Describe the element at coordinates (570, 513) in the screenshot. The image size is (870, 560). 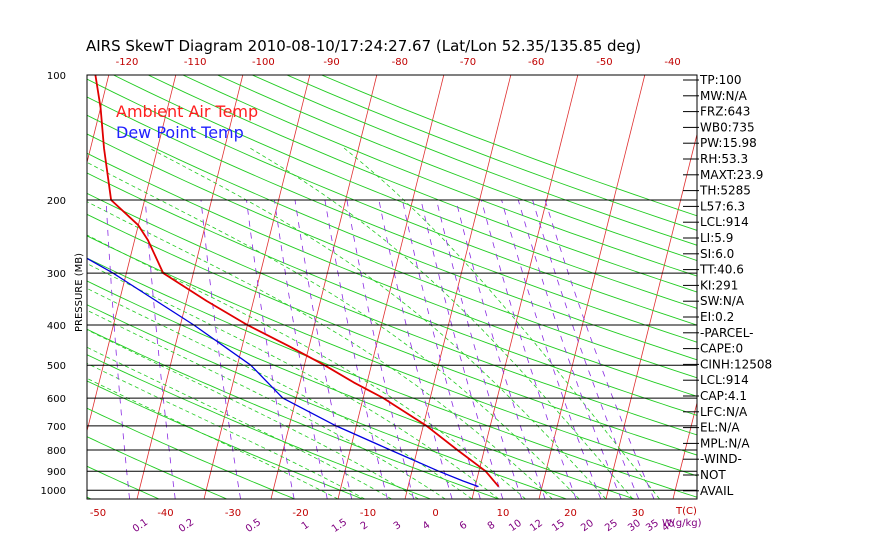
I see `bottom-temp-label: 20` at that location.